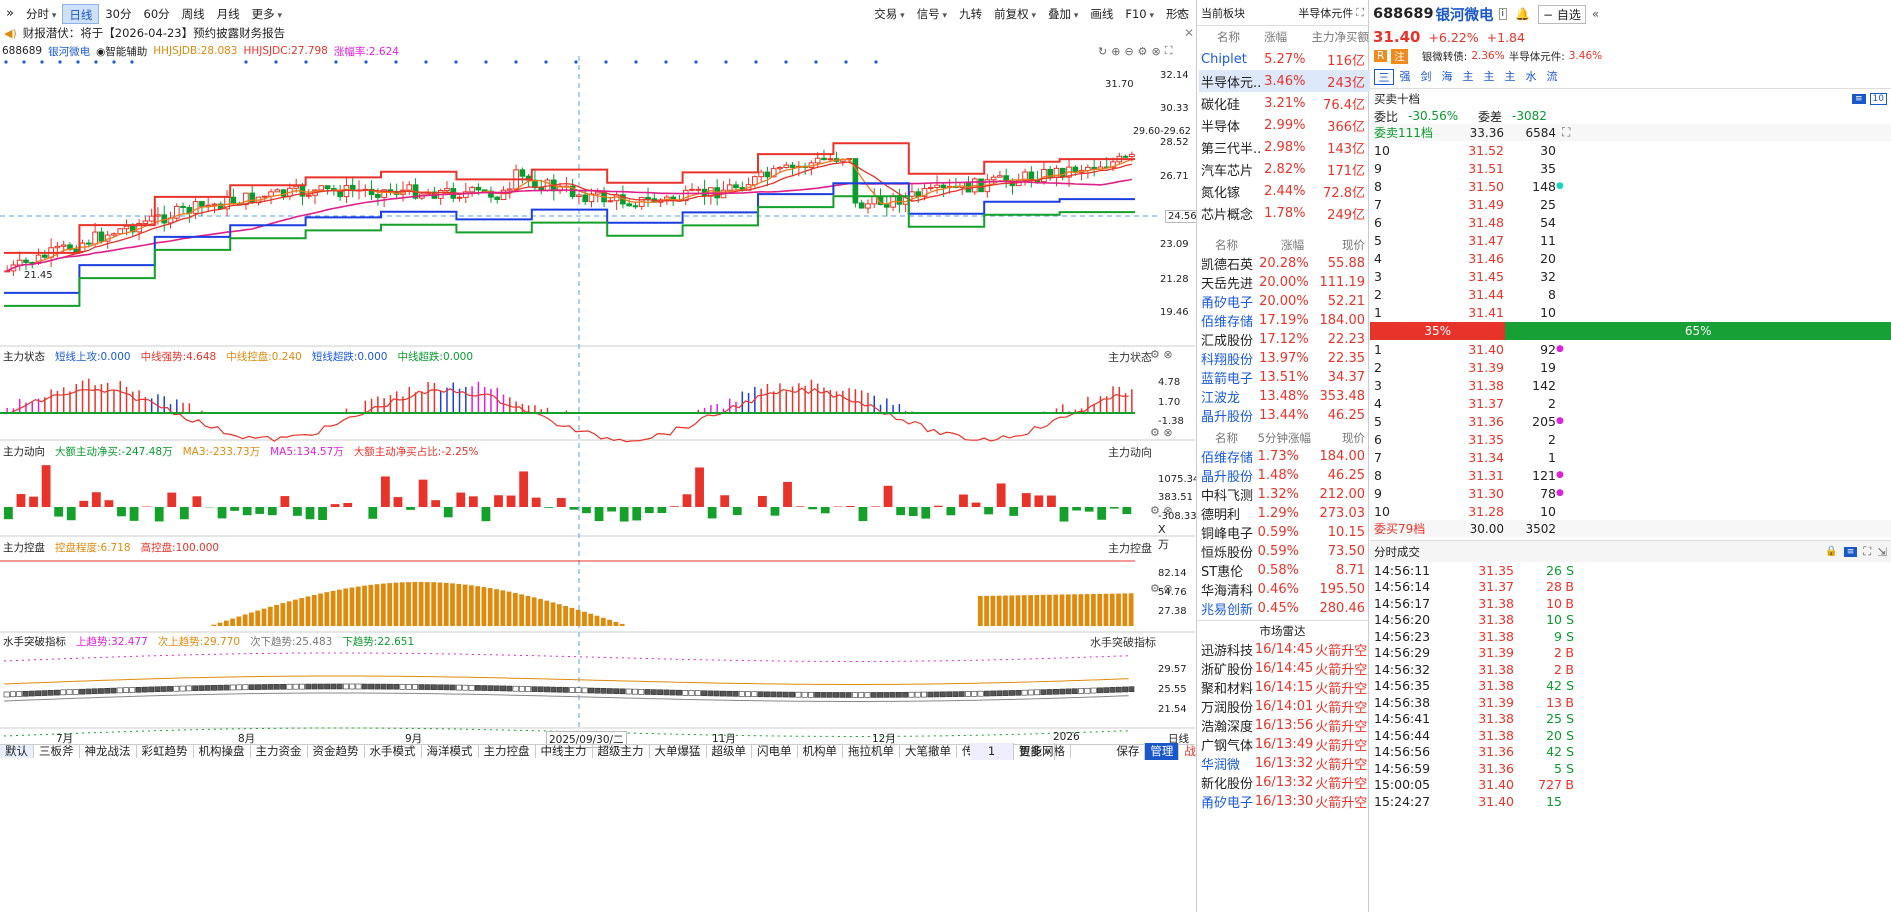 The image size is (1891, 912). What do you see at coordinates (1223, 13) in the screenshot?
I see `tab-current-sector: 当前板块` at bounding box center [1223, 13].